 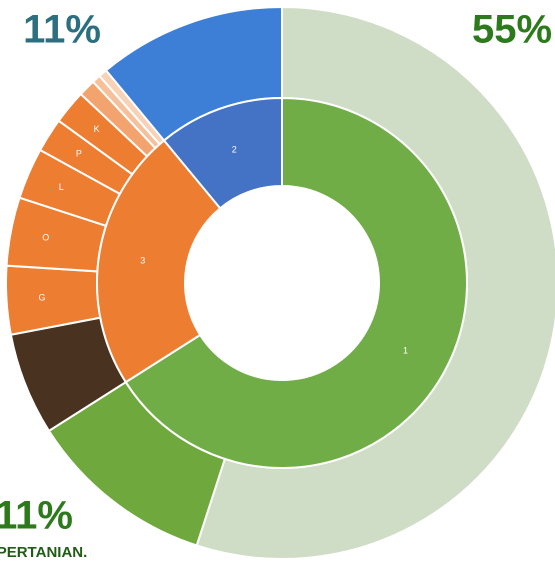 What do you see at coordinates (512, 30) in the screenshot?
I see `value-label: 55%` at bounding box center [512, 30].